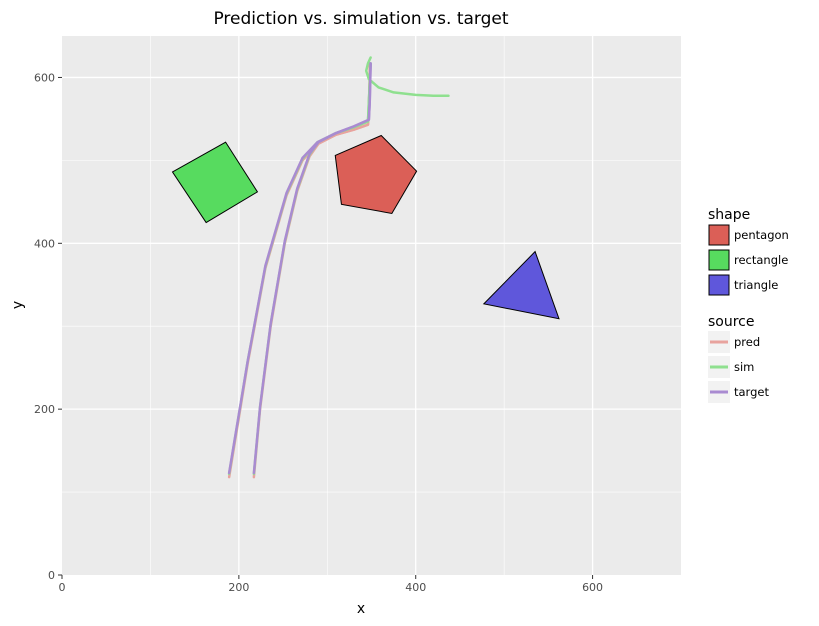 This screenshot has height=626, width=819. I want to click on shapes-layer, so click(365, 227).